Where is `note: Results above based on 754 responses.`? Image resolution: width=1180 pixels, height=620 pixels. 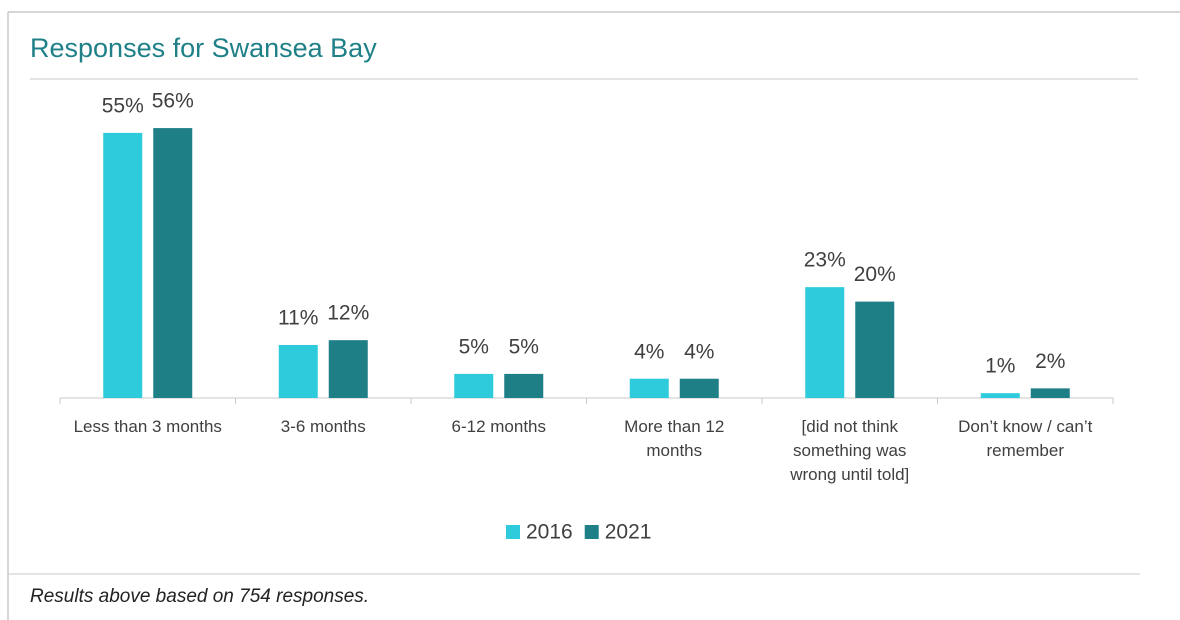
note: Results above based on 754 responses. is located at coordinates (199, 596).